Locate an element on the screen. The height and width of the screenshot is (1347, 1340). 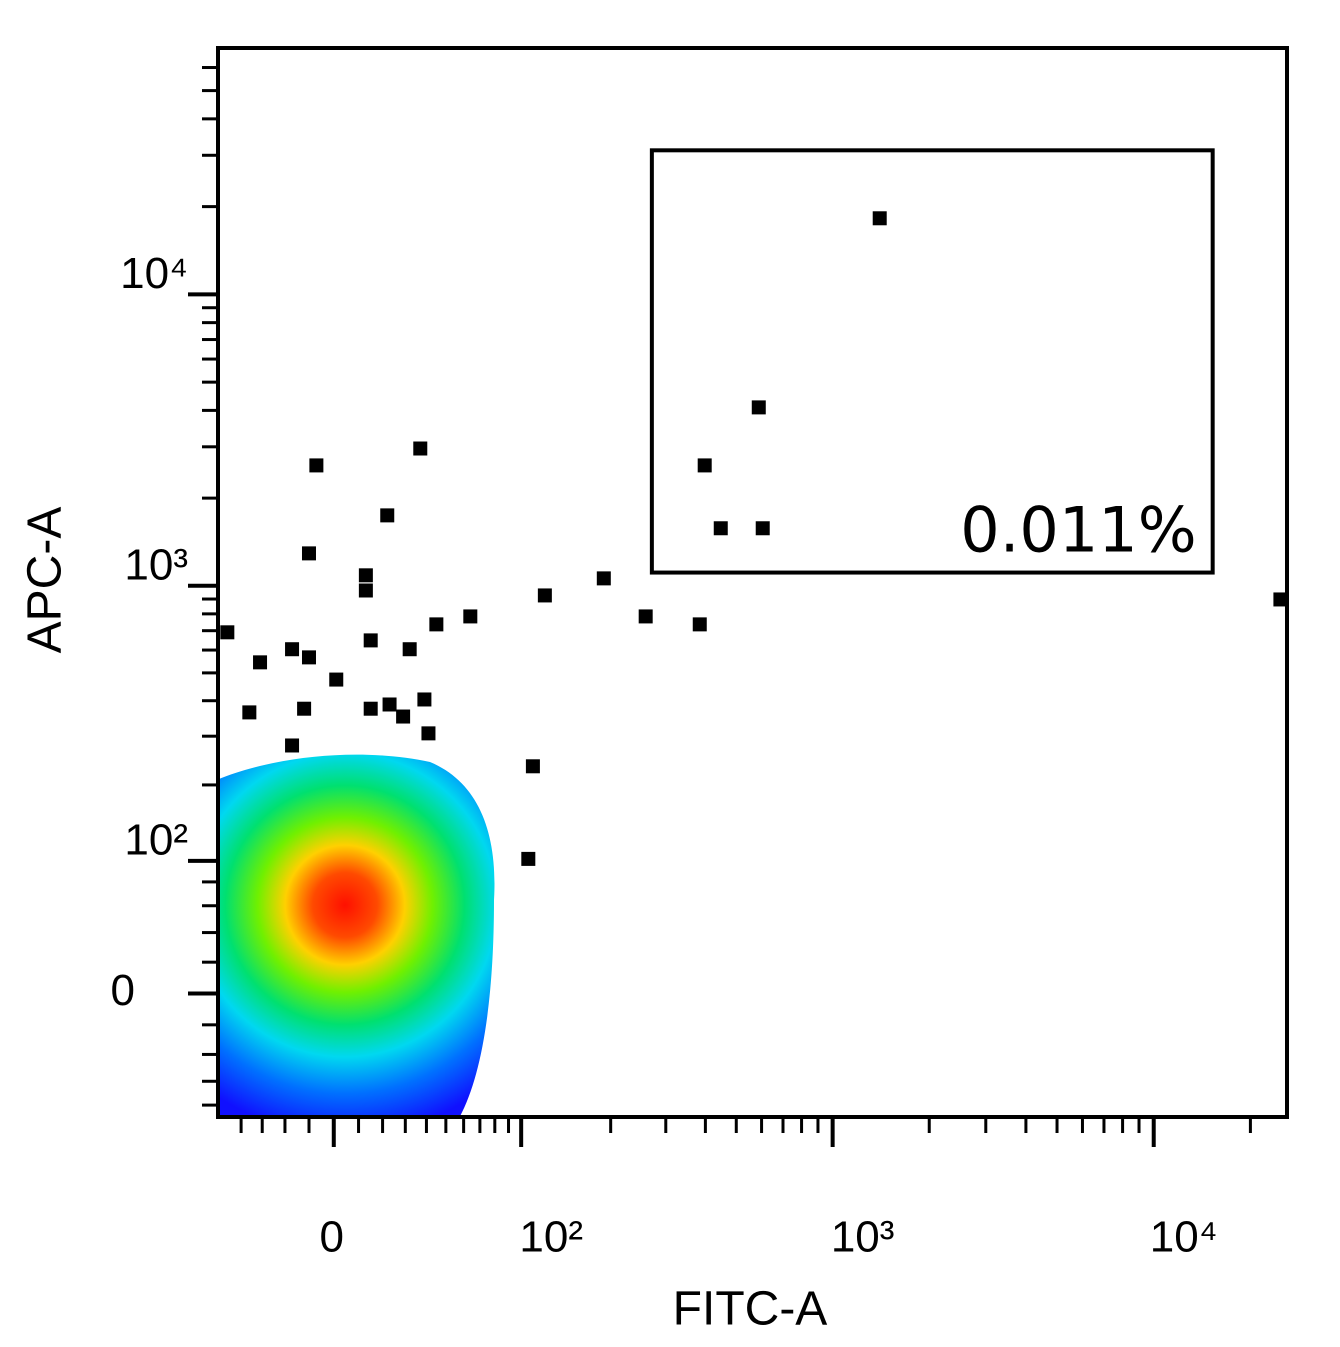
x-tick-label: 10⁴ is located at coordinates (1184, 1237).